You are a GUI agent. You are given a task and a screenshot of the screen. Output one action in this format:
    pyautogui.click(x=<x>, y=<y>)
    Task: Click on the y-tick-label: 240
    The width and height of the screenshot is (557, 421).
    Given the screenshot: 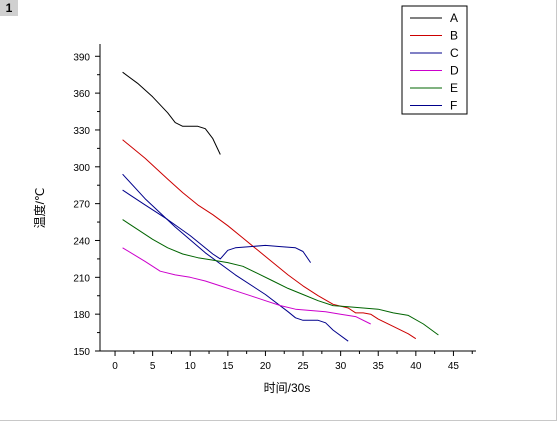 What is the action you would take?
    pyautogui.click(x=81, y=241)
    